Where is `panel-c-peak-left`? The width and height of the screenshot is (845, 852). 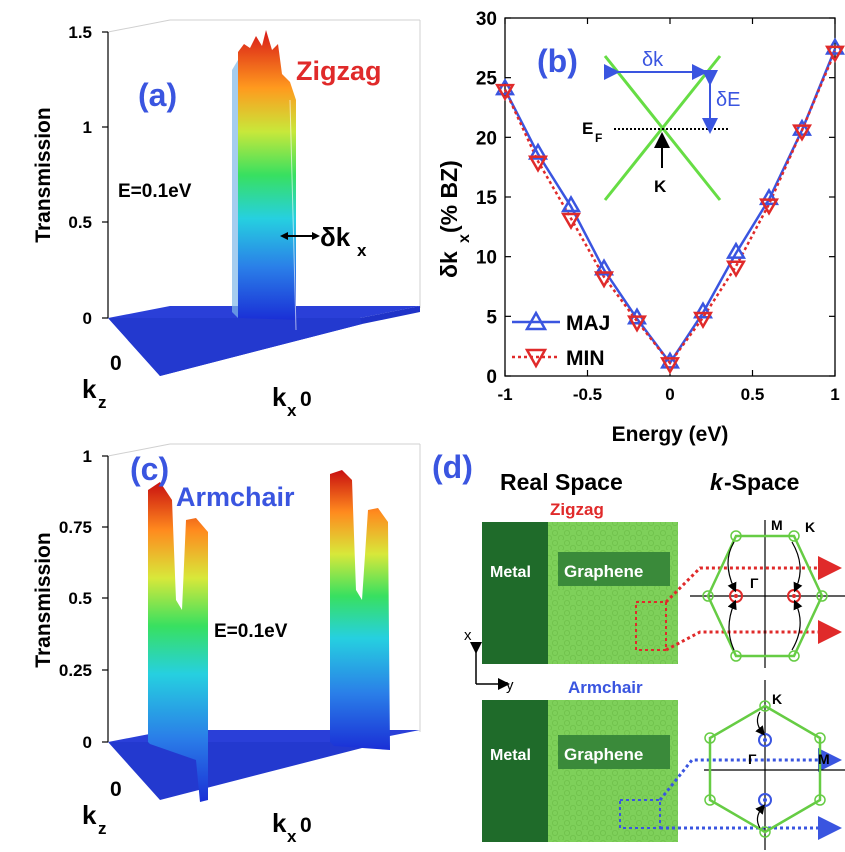
panel-c-peak-left is located at coordinates (178, 642).